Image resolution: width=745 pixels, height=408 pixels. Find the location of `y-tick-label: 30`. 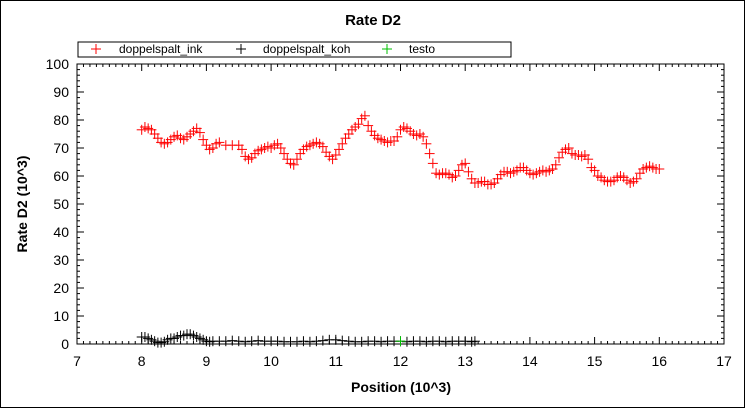

y-tick-label: 30 is located at coordinates (61, 260).